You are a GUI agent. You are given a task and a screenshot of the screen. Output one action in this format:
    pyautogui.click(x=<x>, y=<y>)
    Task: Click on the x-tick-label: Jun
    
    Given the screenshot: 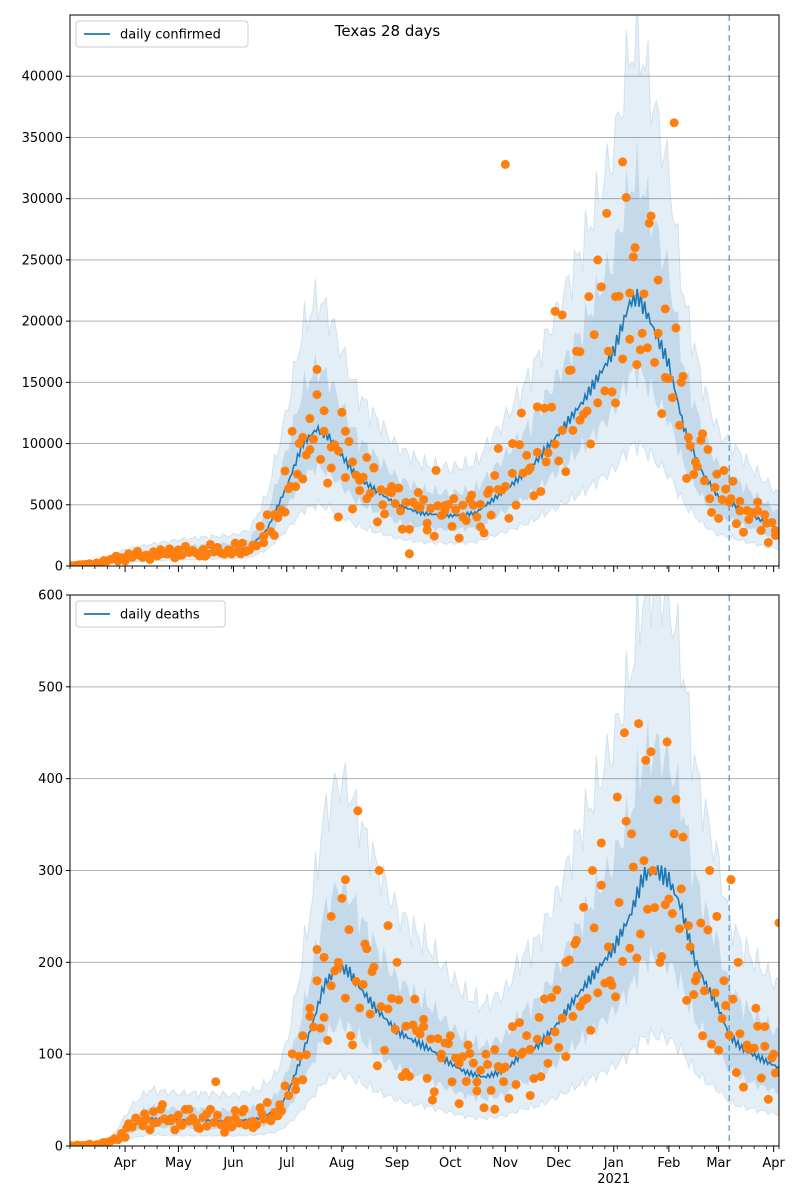 What is the action you would take?
    pyautogui.click(x=232, y=1163)
    